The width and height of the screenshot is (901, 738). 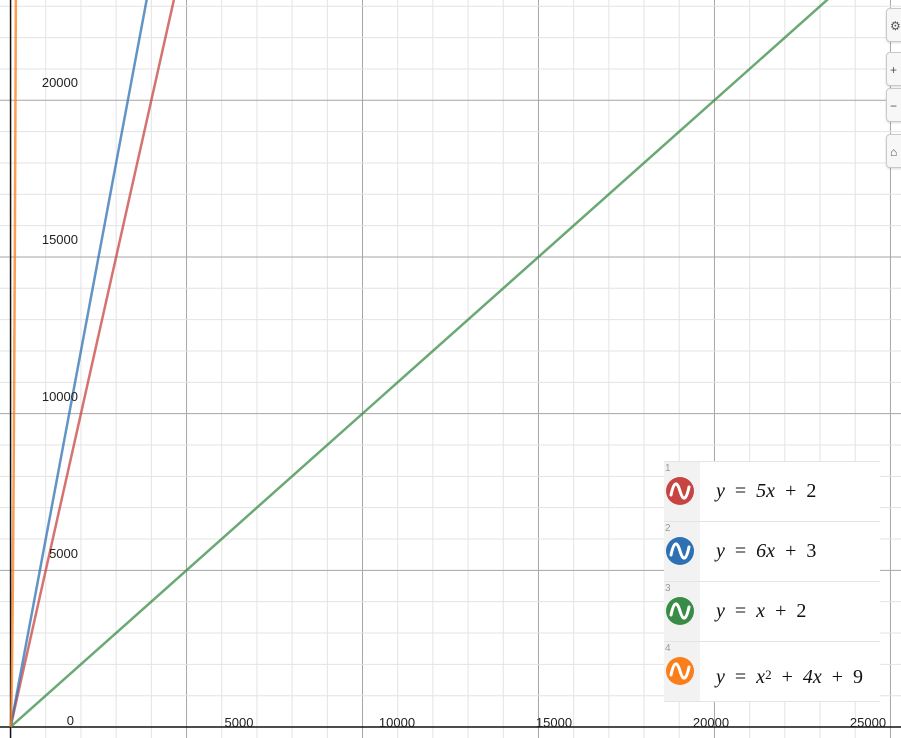 I want to click on wrench-icon: ⚙, so click(x=893, y=25).